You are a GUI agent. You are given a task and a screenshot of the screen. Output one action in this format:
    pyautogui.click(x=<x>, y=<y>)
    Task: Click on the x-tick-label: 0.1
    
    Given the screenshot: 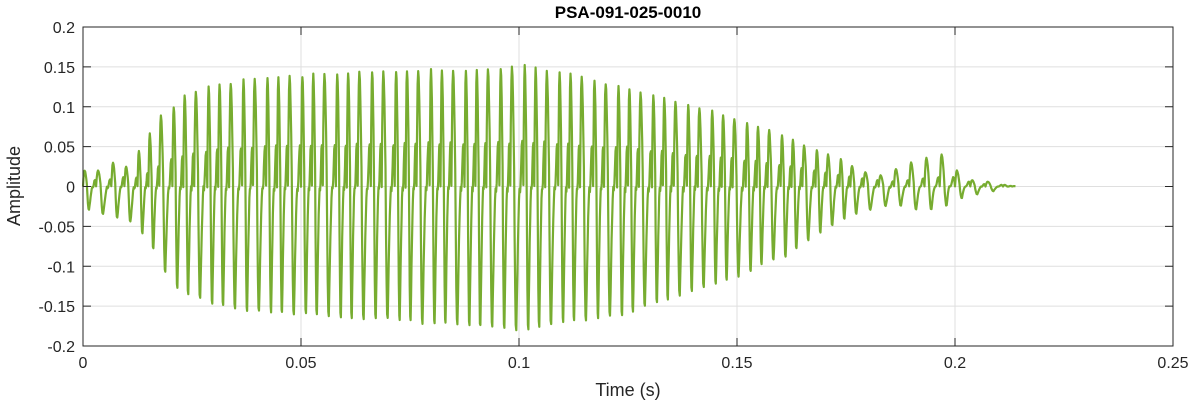 What is the action you would take?
    pyautogui.click(x=519, y=363)
    